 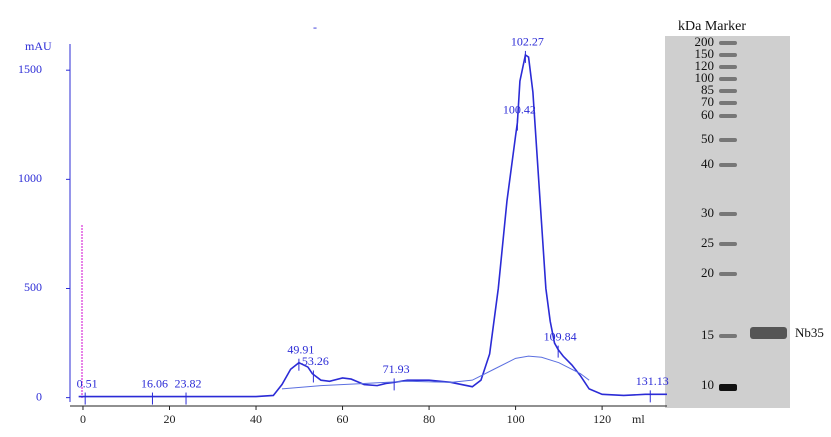 What do you see at coordinates (705, 77) in the screenshot?
I see `marker-label: 100` at bounding box center [705, 77].